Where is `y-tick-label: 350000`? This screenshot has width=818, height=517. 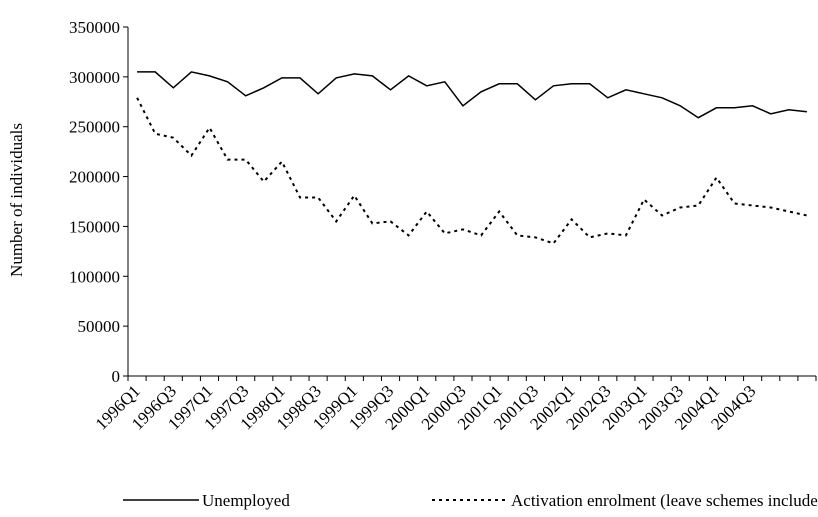
y-tick-label: 350000 is located at coordinates (94, 27).